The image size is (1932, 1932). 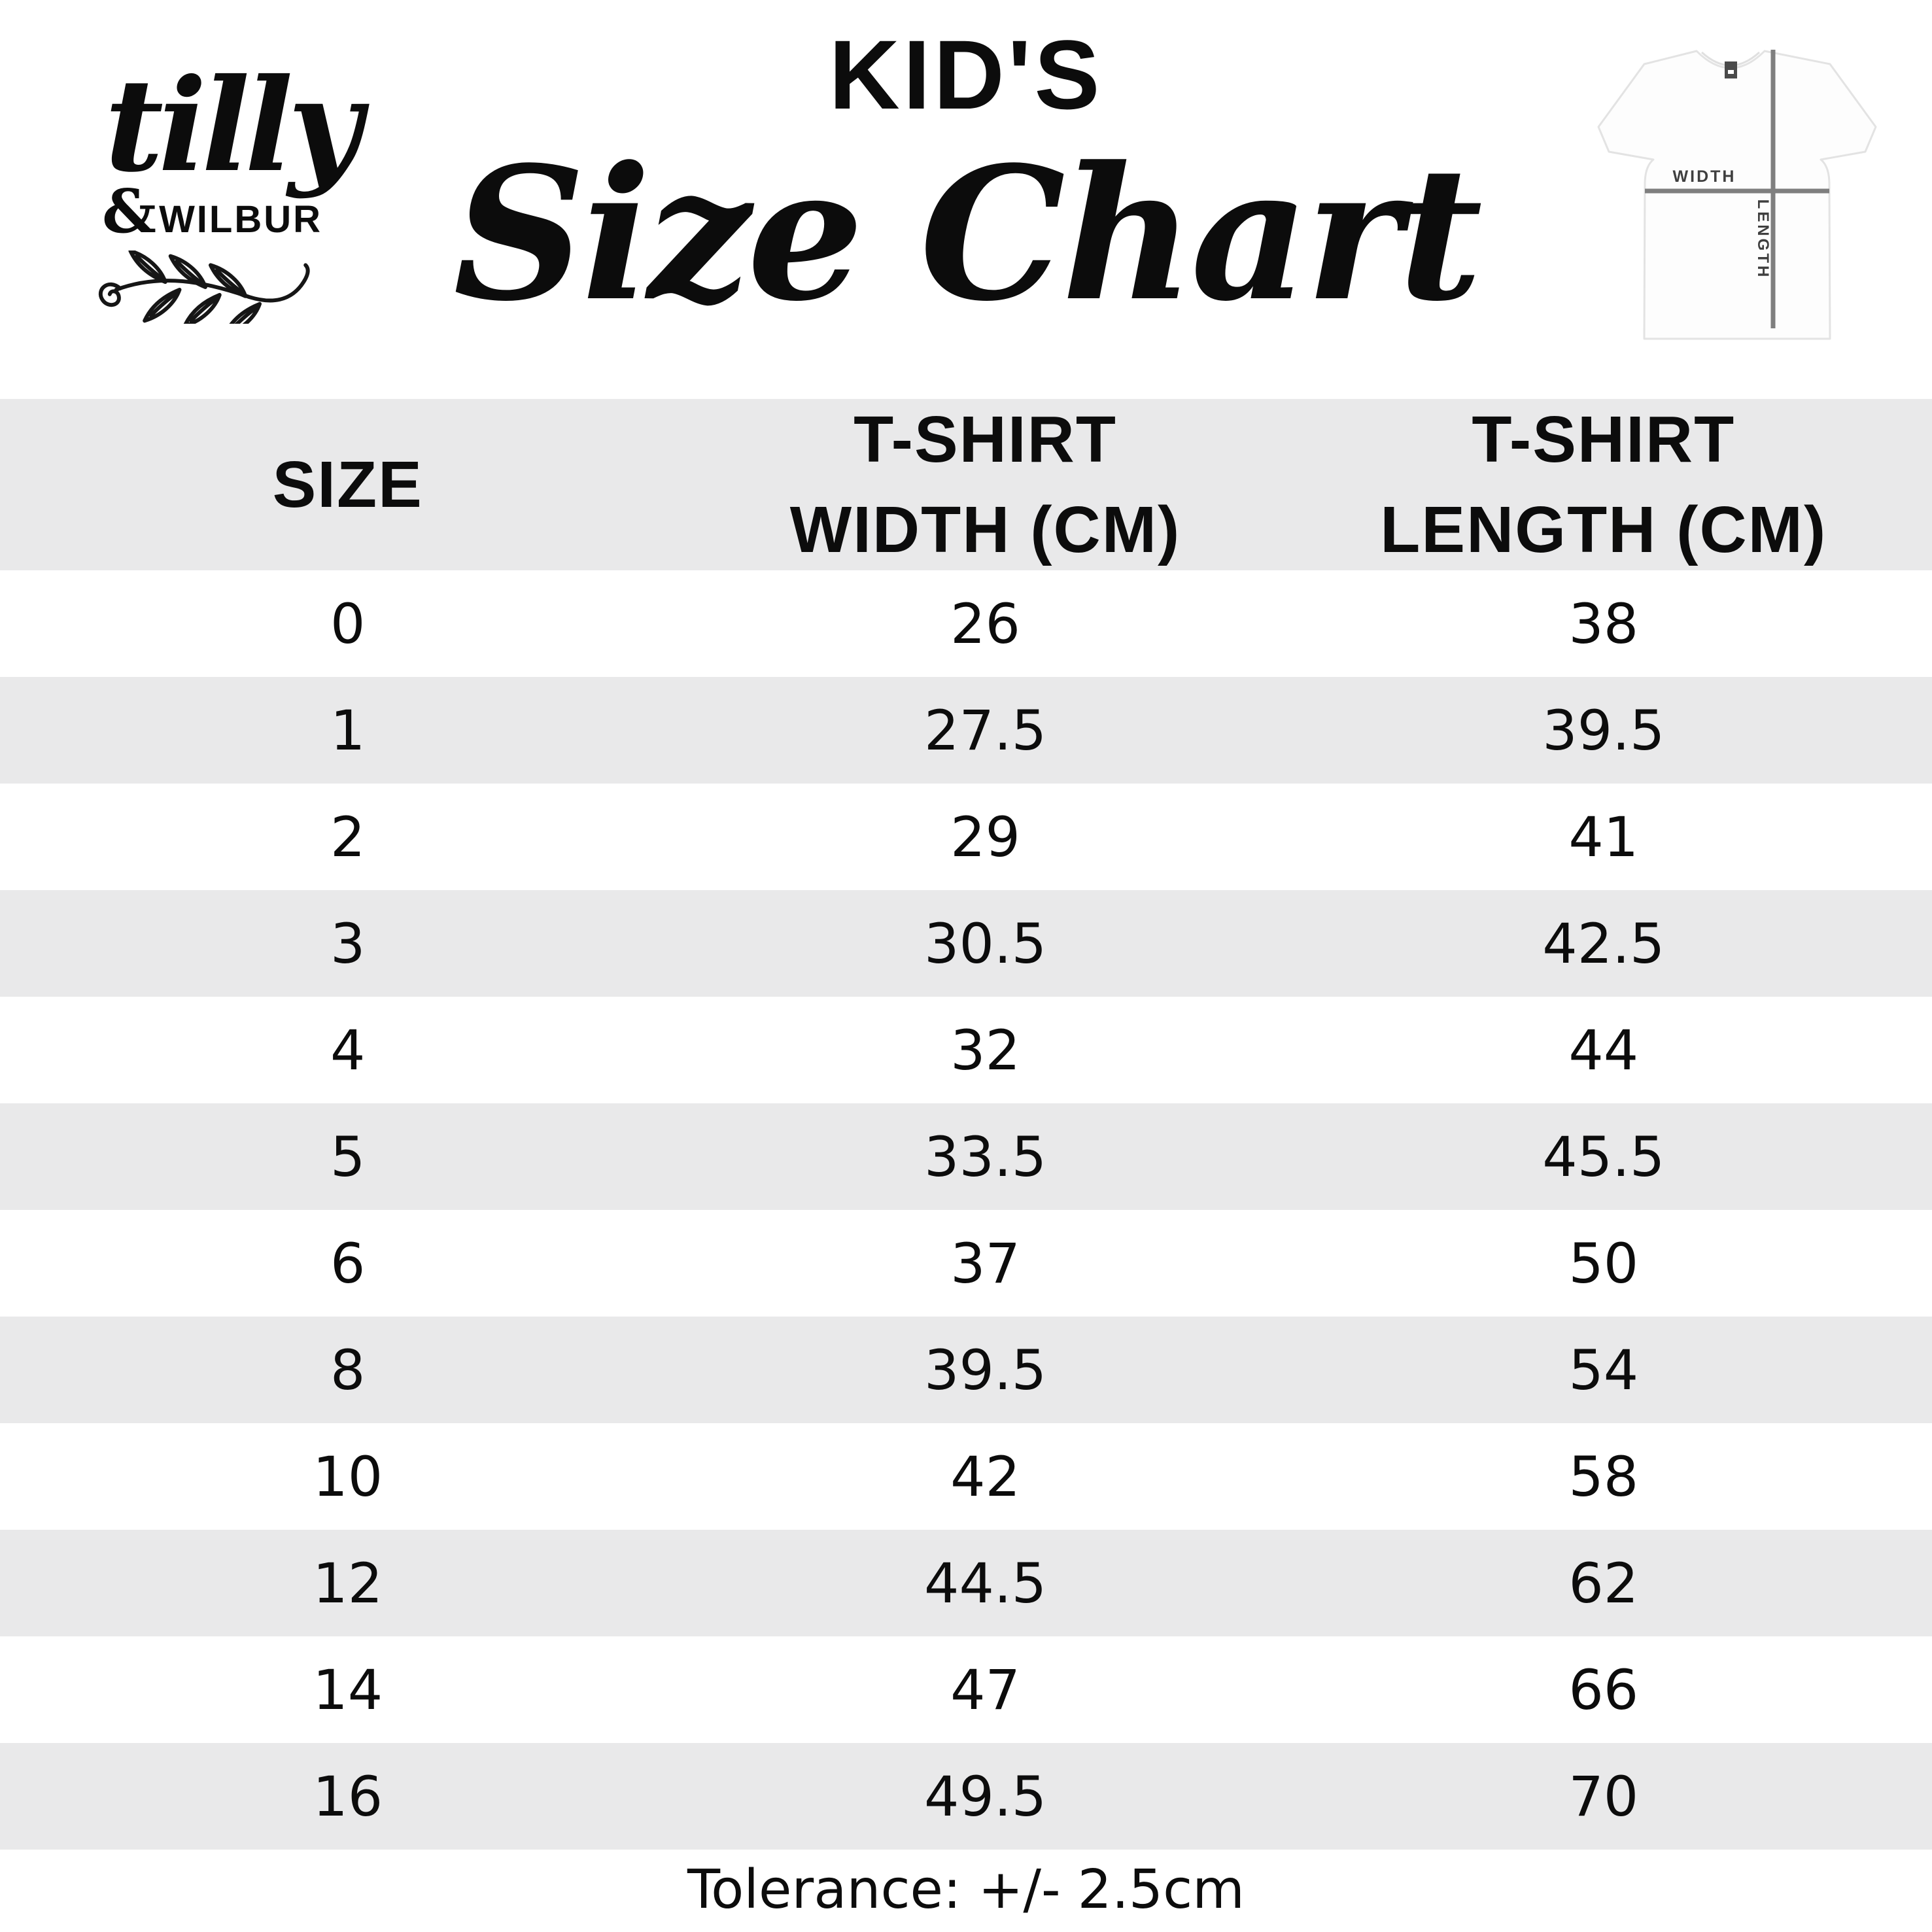 What do you see at coordinates (985, 1369) in the screenshot?
I see `width-cell: 39.5` at bounding box center [985, 1369].